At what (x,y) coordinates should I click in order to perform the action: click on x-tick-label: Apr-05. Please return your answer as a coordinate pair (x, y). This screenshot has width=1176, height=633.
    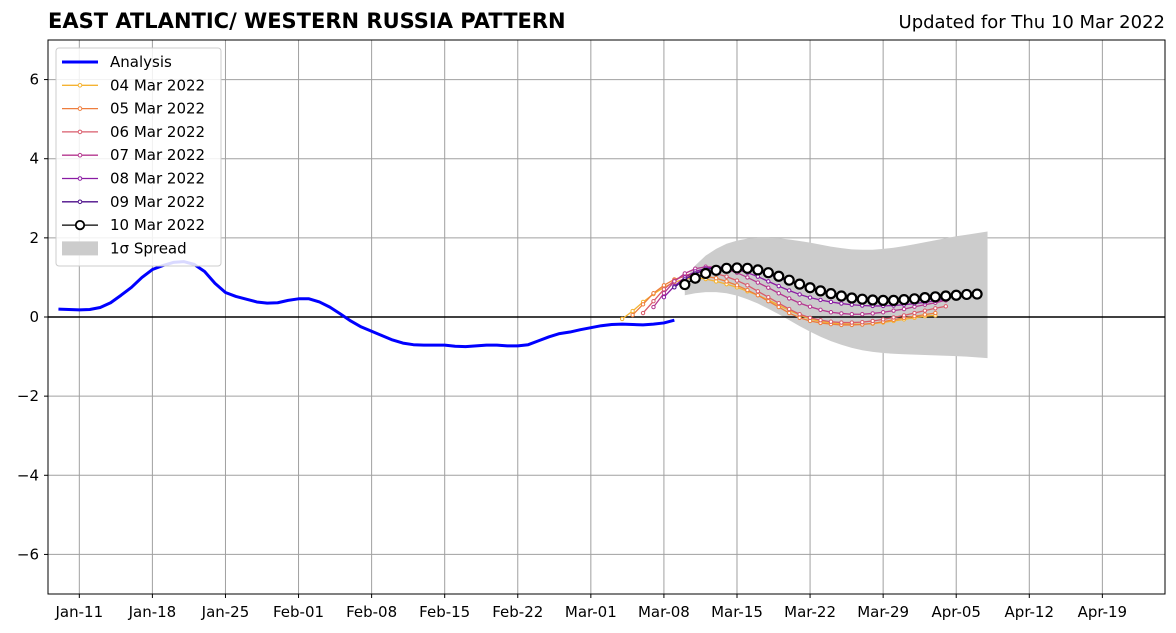
    Looking at the image, I should click on (956, 612).